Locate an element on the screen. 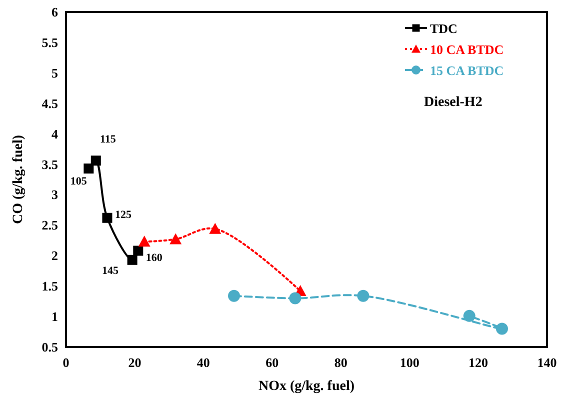  x-tick-label: 20 is located at coordinates (135, 362).